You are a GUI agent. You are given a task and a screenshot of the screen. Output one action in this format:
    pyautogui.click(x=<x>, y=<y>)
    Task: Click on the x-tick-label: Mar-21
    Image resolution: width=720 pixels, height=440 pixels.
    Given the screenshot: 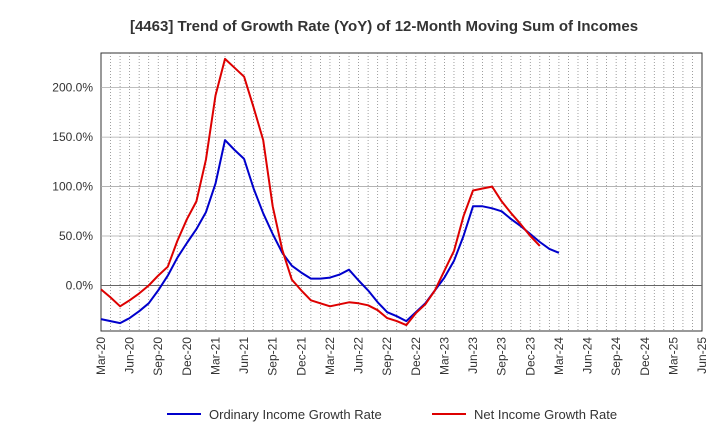 What is the action you would take?
    pyautogui.click(x=215, y=356)
    